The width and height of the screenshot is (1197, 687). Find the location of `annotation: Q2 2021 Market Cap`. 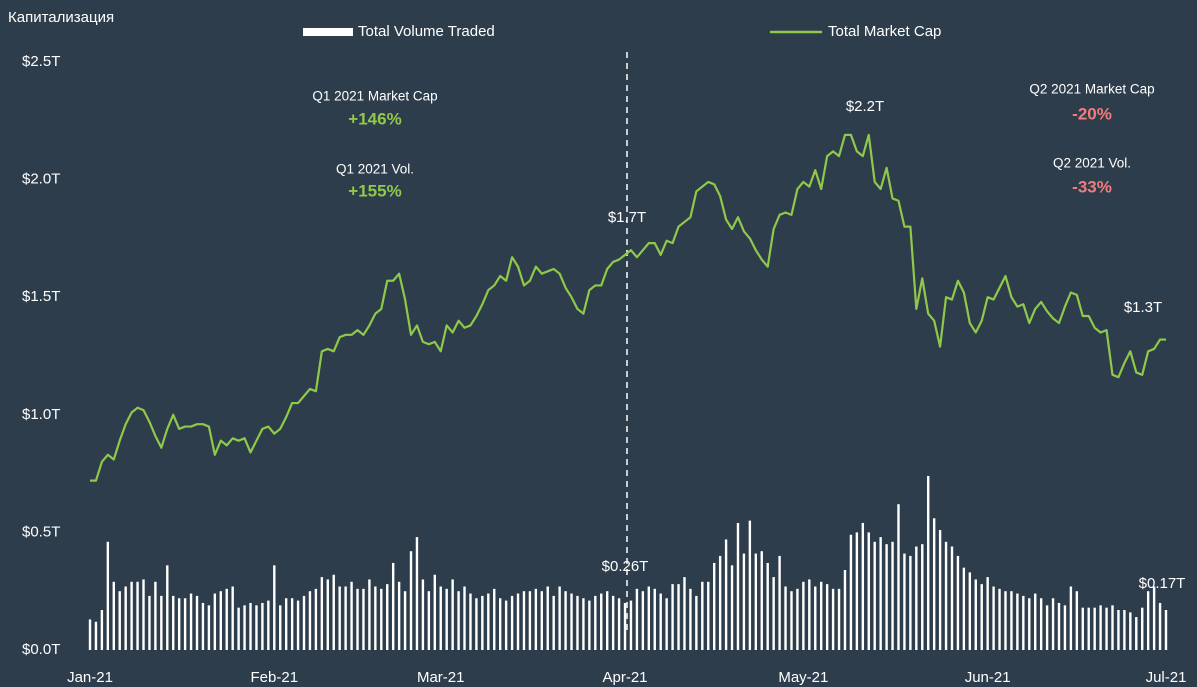

annotation: Q2 2021 Market Cap is located at coordinates (1091, 89).